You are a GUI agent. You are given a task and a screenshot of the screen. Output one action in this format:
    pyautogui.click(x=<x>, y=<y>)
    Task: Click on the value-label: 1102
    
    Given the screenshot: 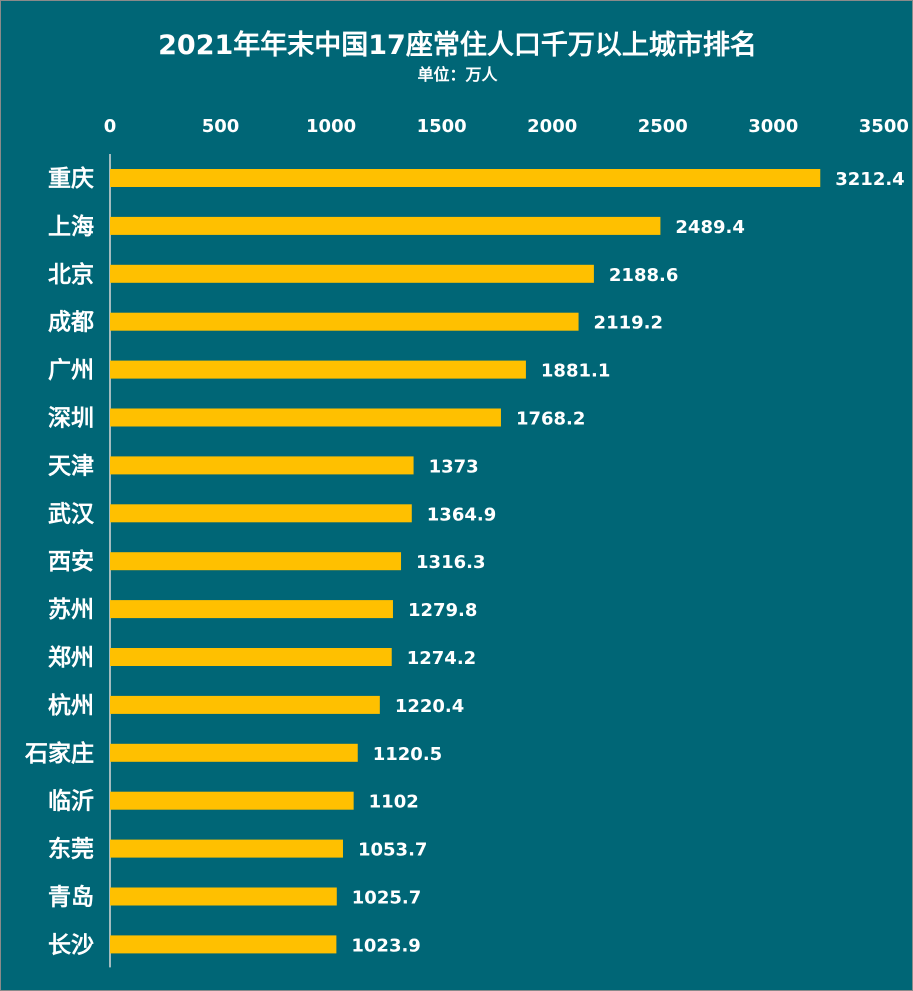 What is the action you would take?
    pyautogui.click(x=394, y=802)
    